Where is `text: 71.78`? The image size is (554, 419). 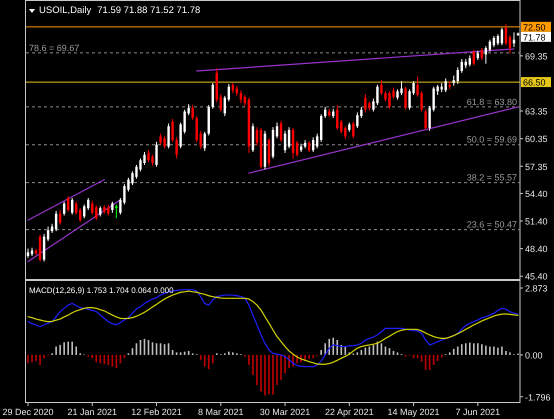
text: 71.78 is located at coordinates (534, 37).